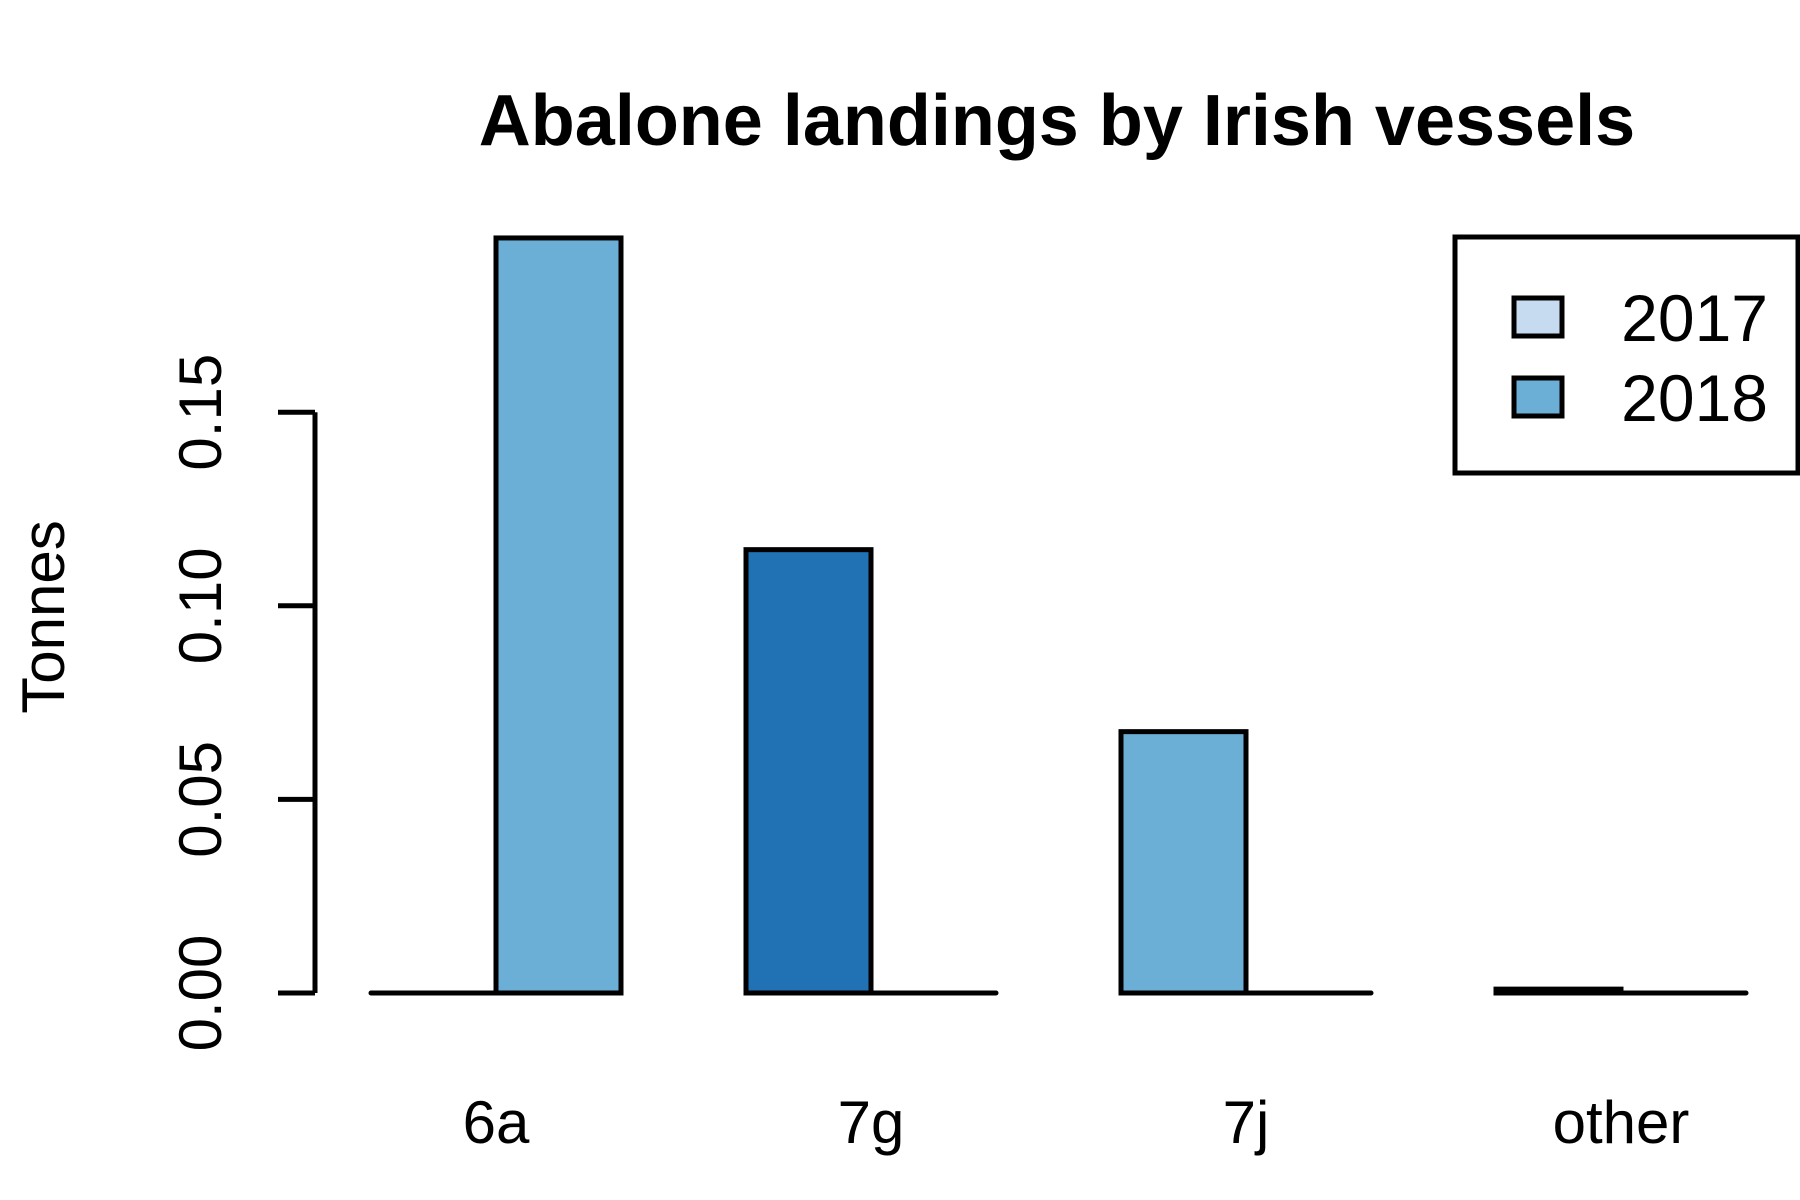  I want to click on y-axis: 0.00 0.05 0.10 0.15, so click(242, 703).